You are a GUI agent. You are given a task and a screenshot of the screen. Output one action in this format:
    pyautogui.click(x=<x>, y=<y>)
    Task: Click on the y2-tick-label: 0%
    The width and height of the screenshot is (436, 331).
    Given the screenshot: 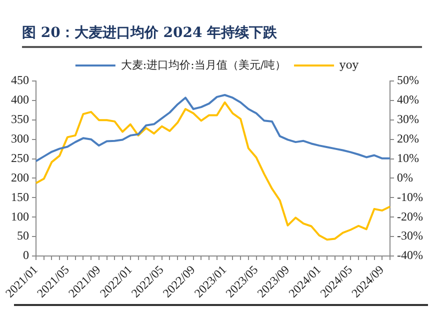 What is the action you would take?
    pyautogui.click(x=405, y=177)
    